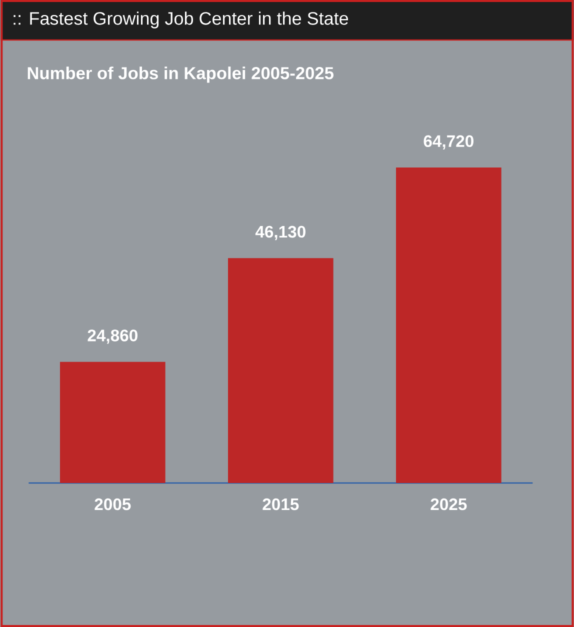 Image resolution: width=574 pixels, height=627 pixels. Describe the element at coordinates (181, 74) in the screenshot. I see `chart-subtitle: Number of Jobs in Kapolei 2005-2025` at that location.